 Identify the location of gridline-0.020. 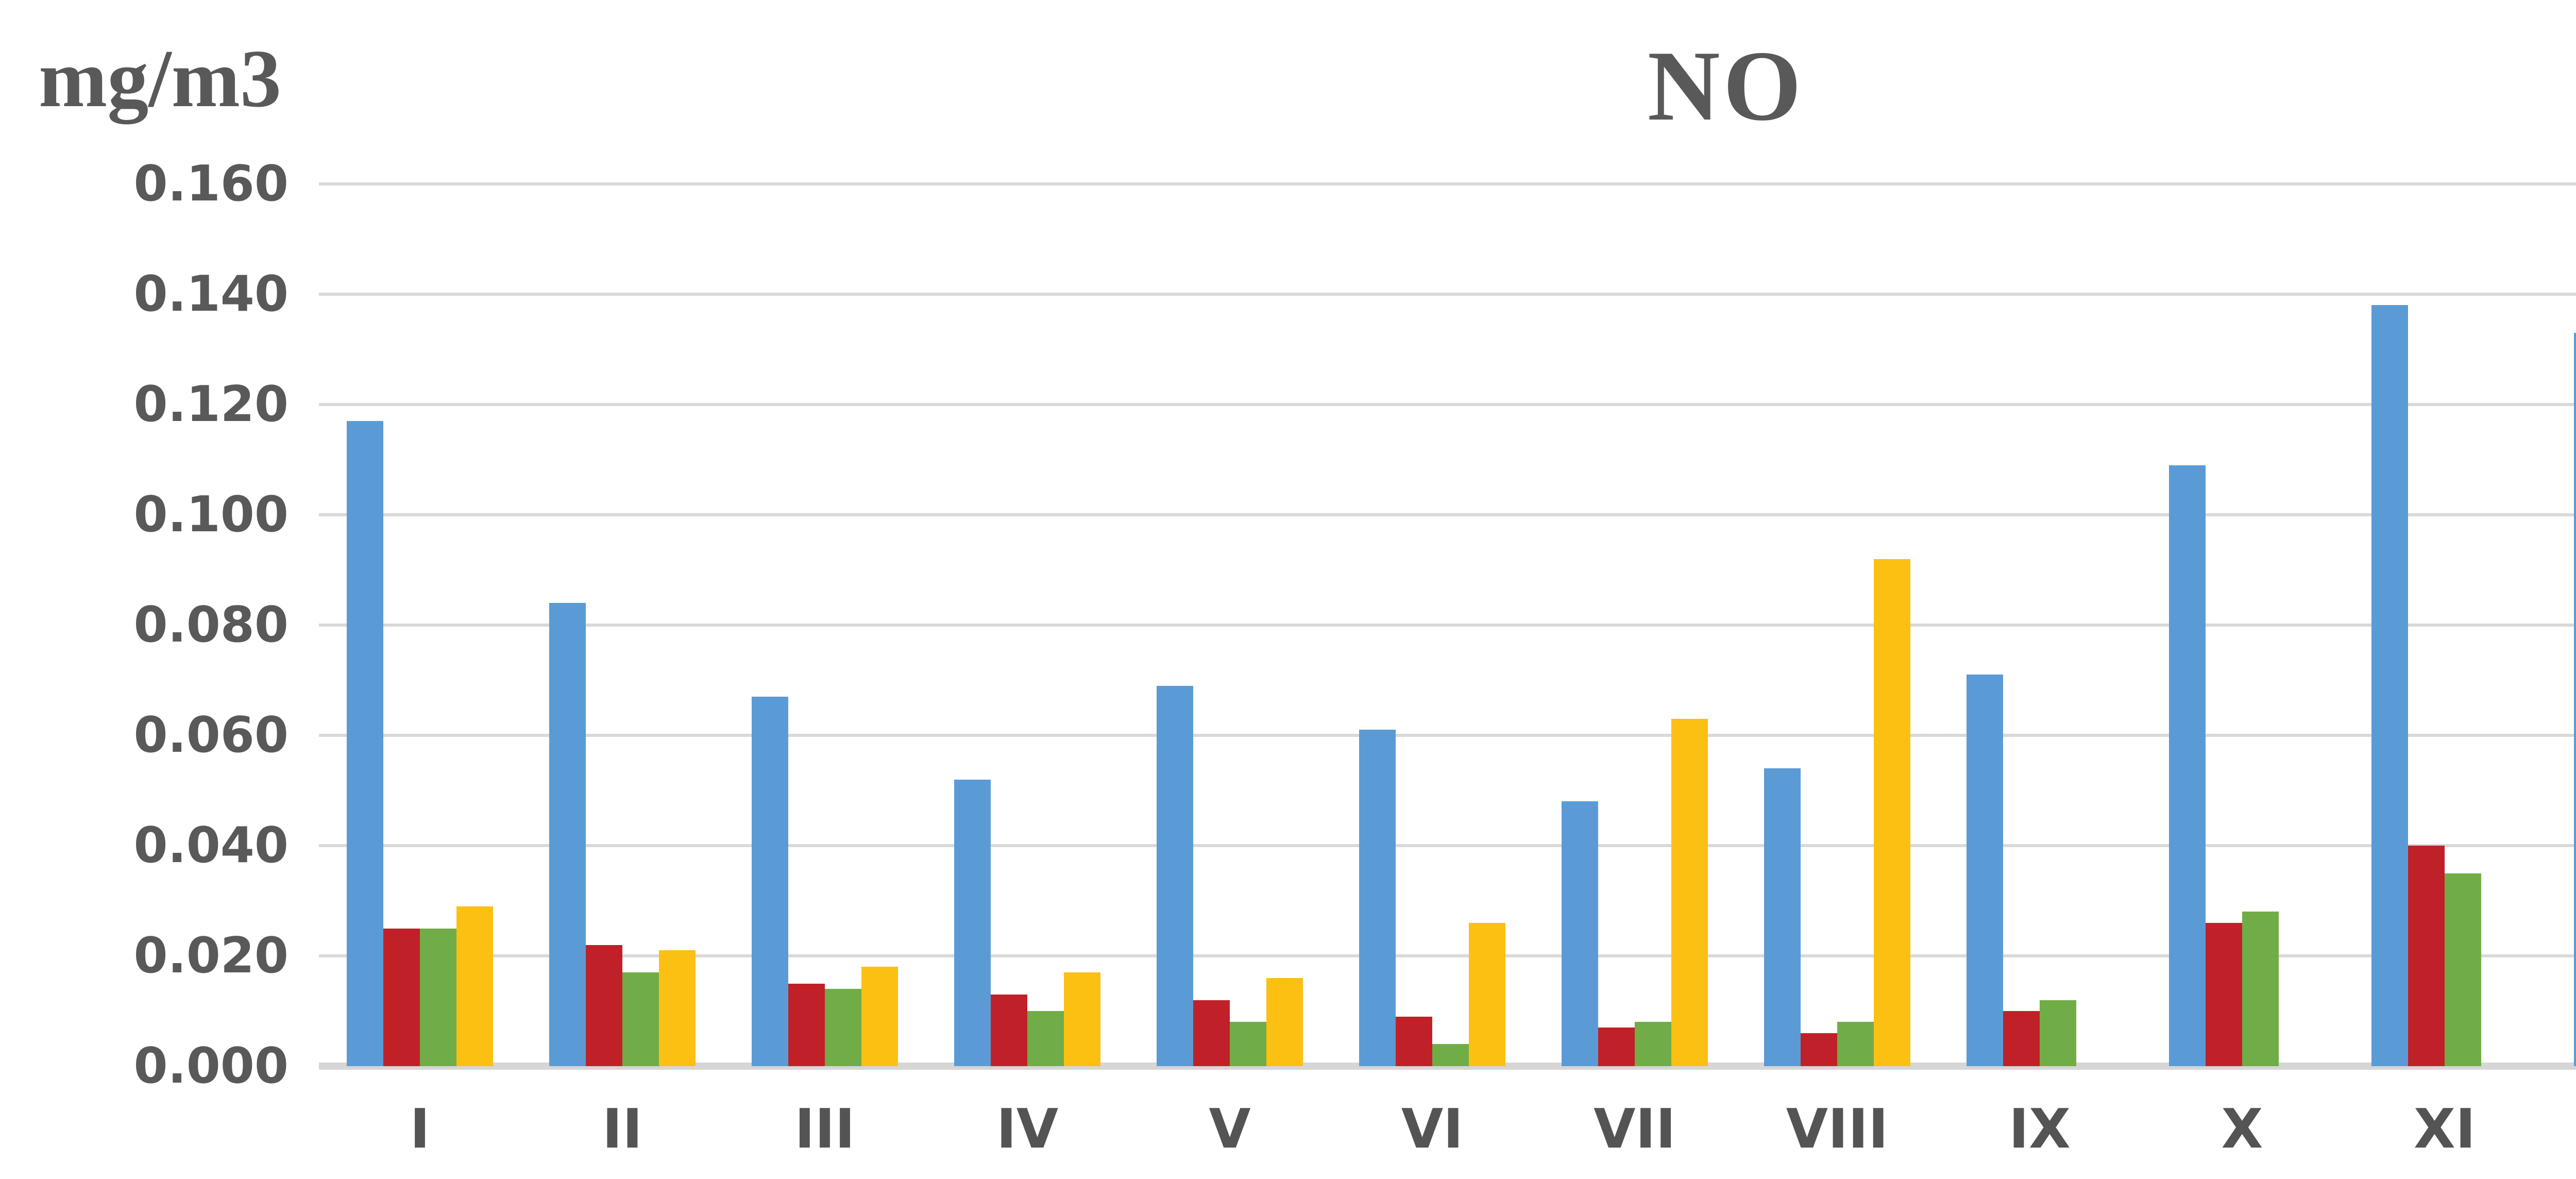
(1447, 955).